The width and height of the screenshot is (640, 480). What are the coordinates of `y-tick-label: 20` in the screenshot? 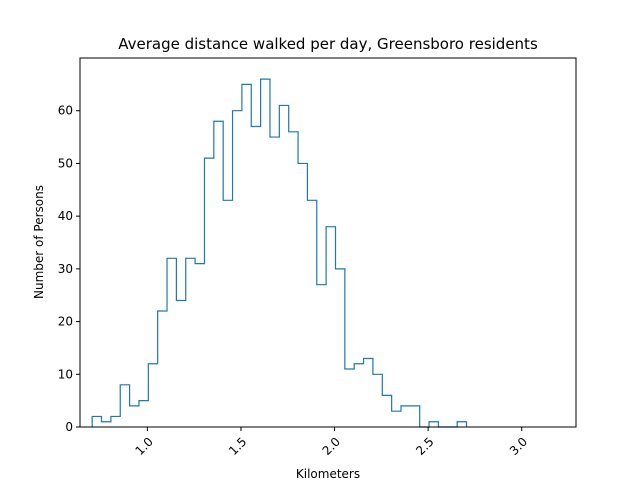 It's located at (65, 322).